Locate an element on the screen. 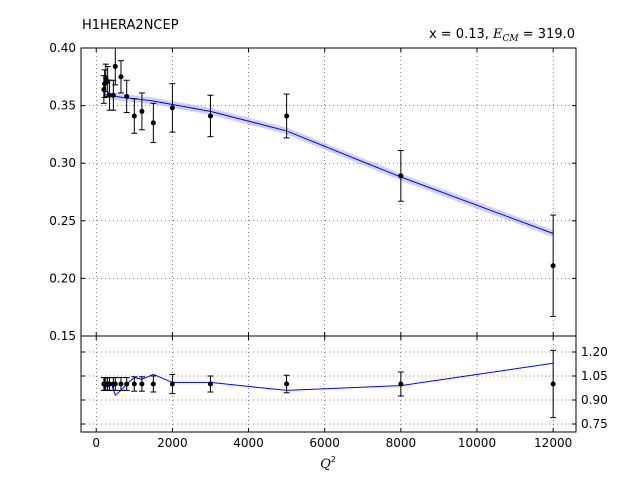 The height and width of the screenshot is (484, 640). x-tick-label-4: 8000 is located at coordinates (401, 443).